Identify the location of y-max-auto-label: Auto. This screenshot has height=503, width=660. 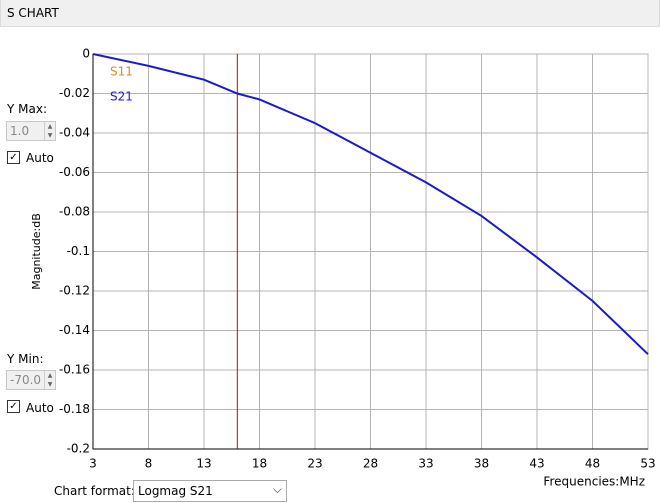
(40, 158).